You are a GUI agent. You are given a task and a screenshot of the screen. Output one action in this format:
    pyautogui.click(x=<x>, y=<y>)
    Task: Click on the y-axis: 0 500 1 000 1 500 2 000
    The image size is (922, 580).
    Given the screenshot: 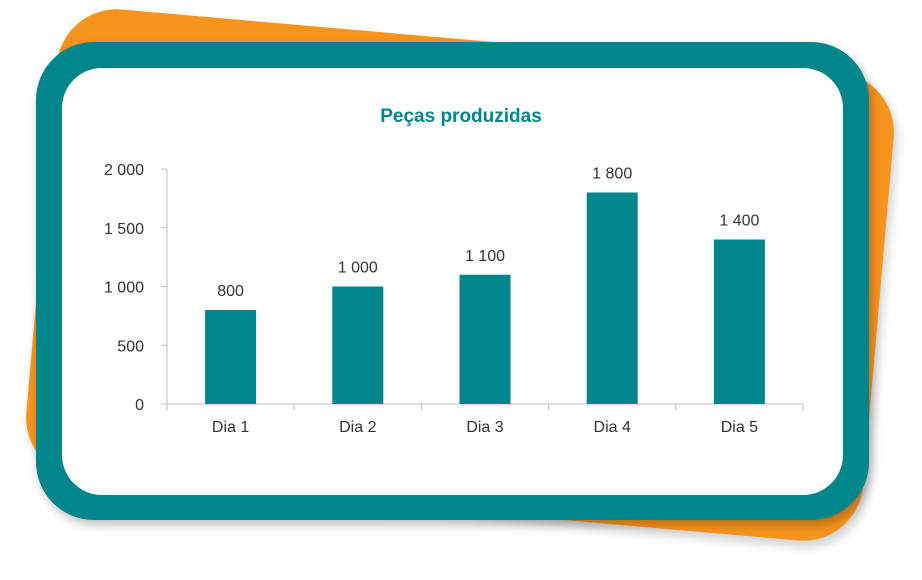 What is the action you would take?
    pyautogui.click(x=136, y=288)
    